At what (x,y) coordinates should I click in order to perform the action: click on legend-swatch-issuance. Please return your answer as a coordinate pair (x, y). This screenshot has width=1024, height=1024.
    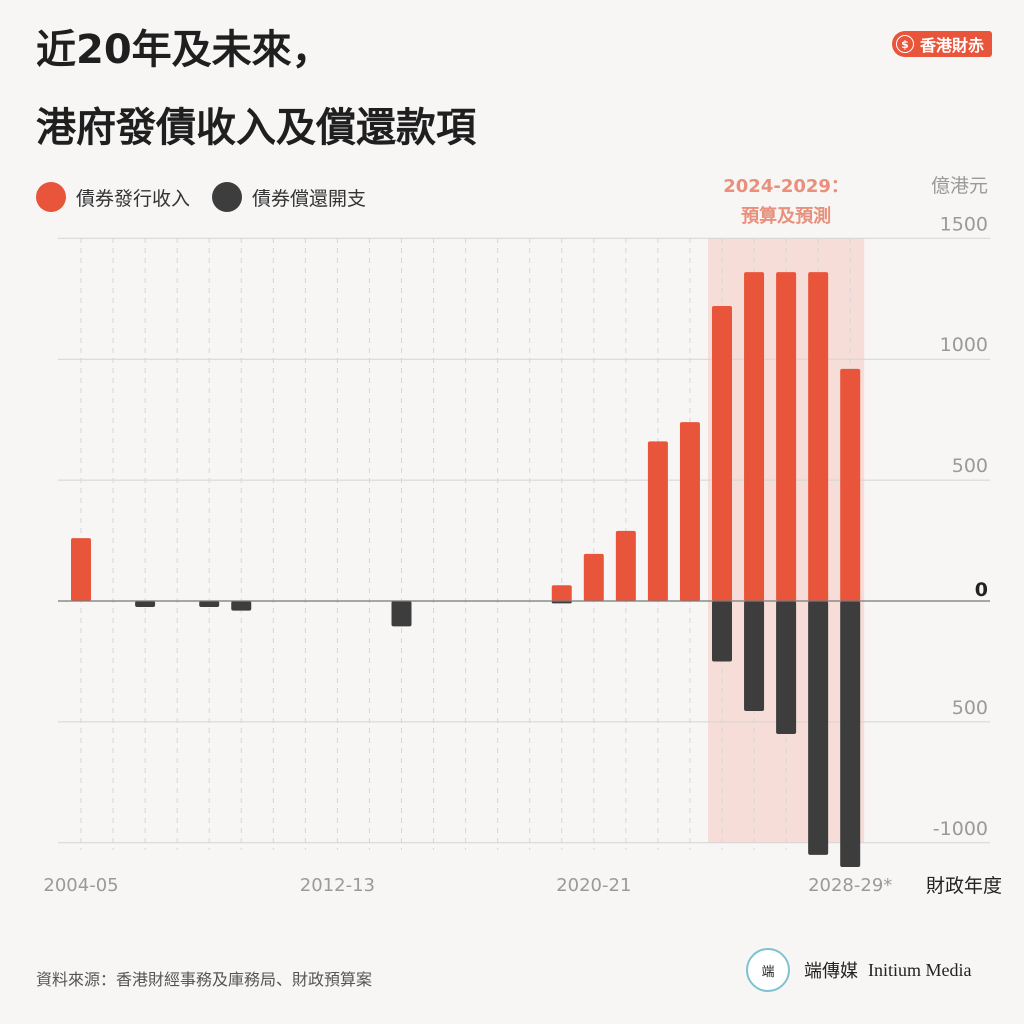
    Looking at the image, I should click on (51, 197).